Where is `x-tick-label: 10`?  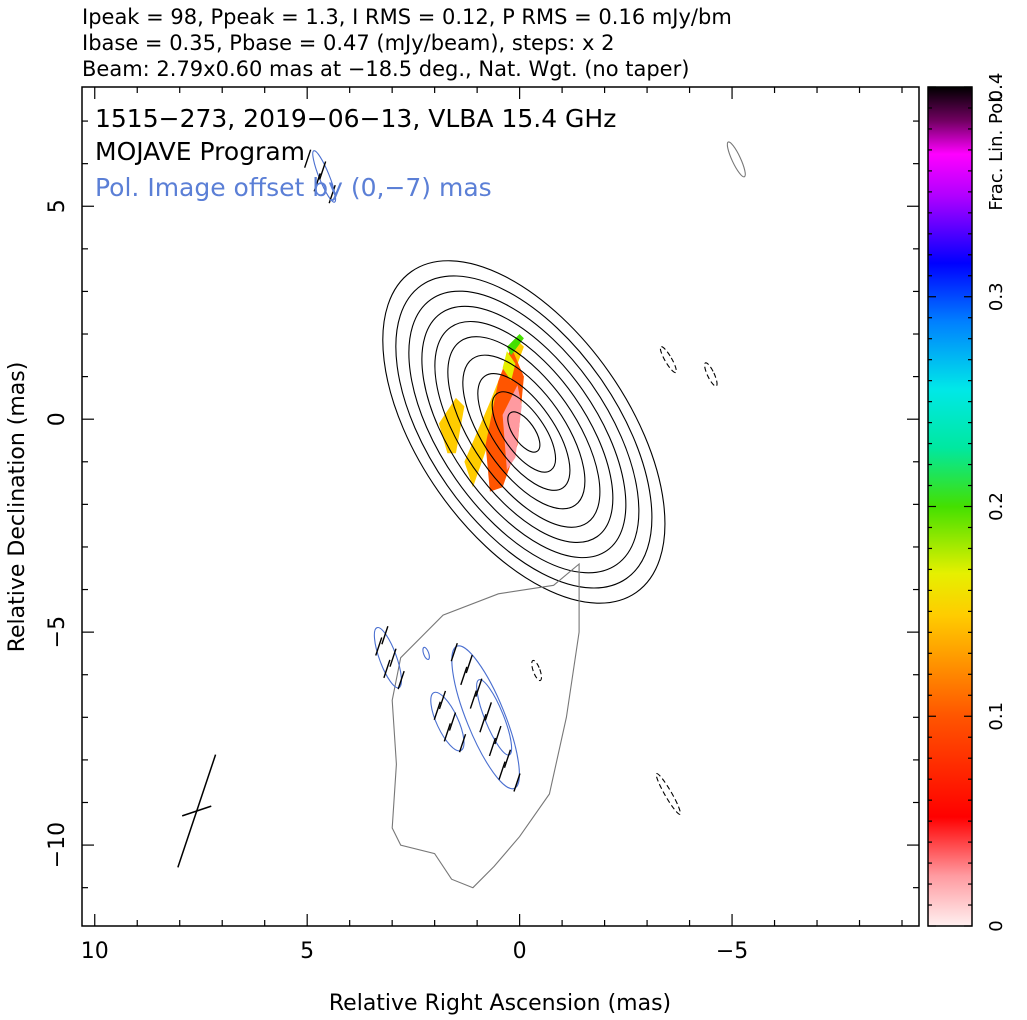 x-tick-label: 10 is located at coordinates (95, 951).